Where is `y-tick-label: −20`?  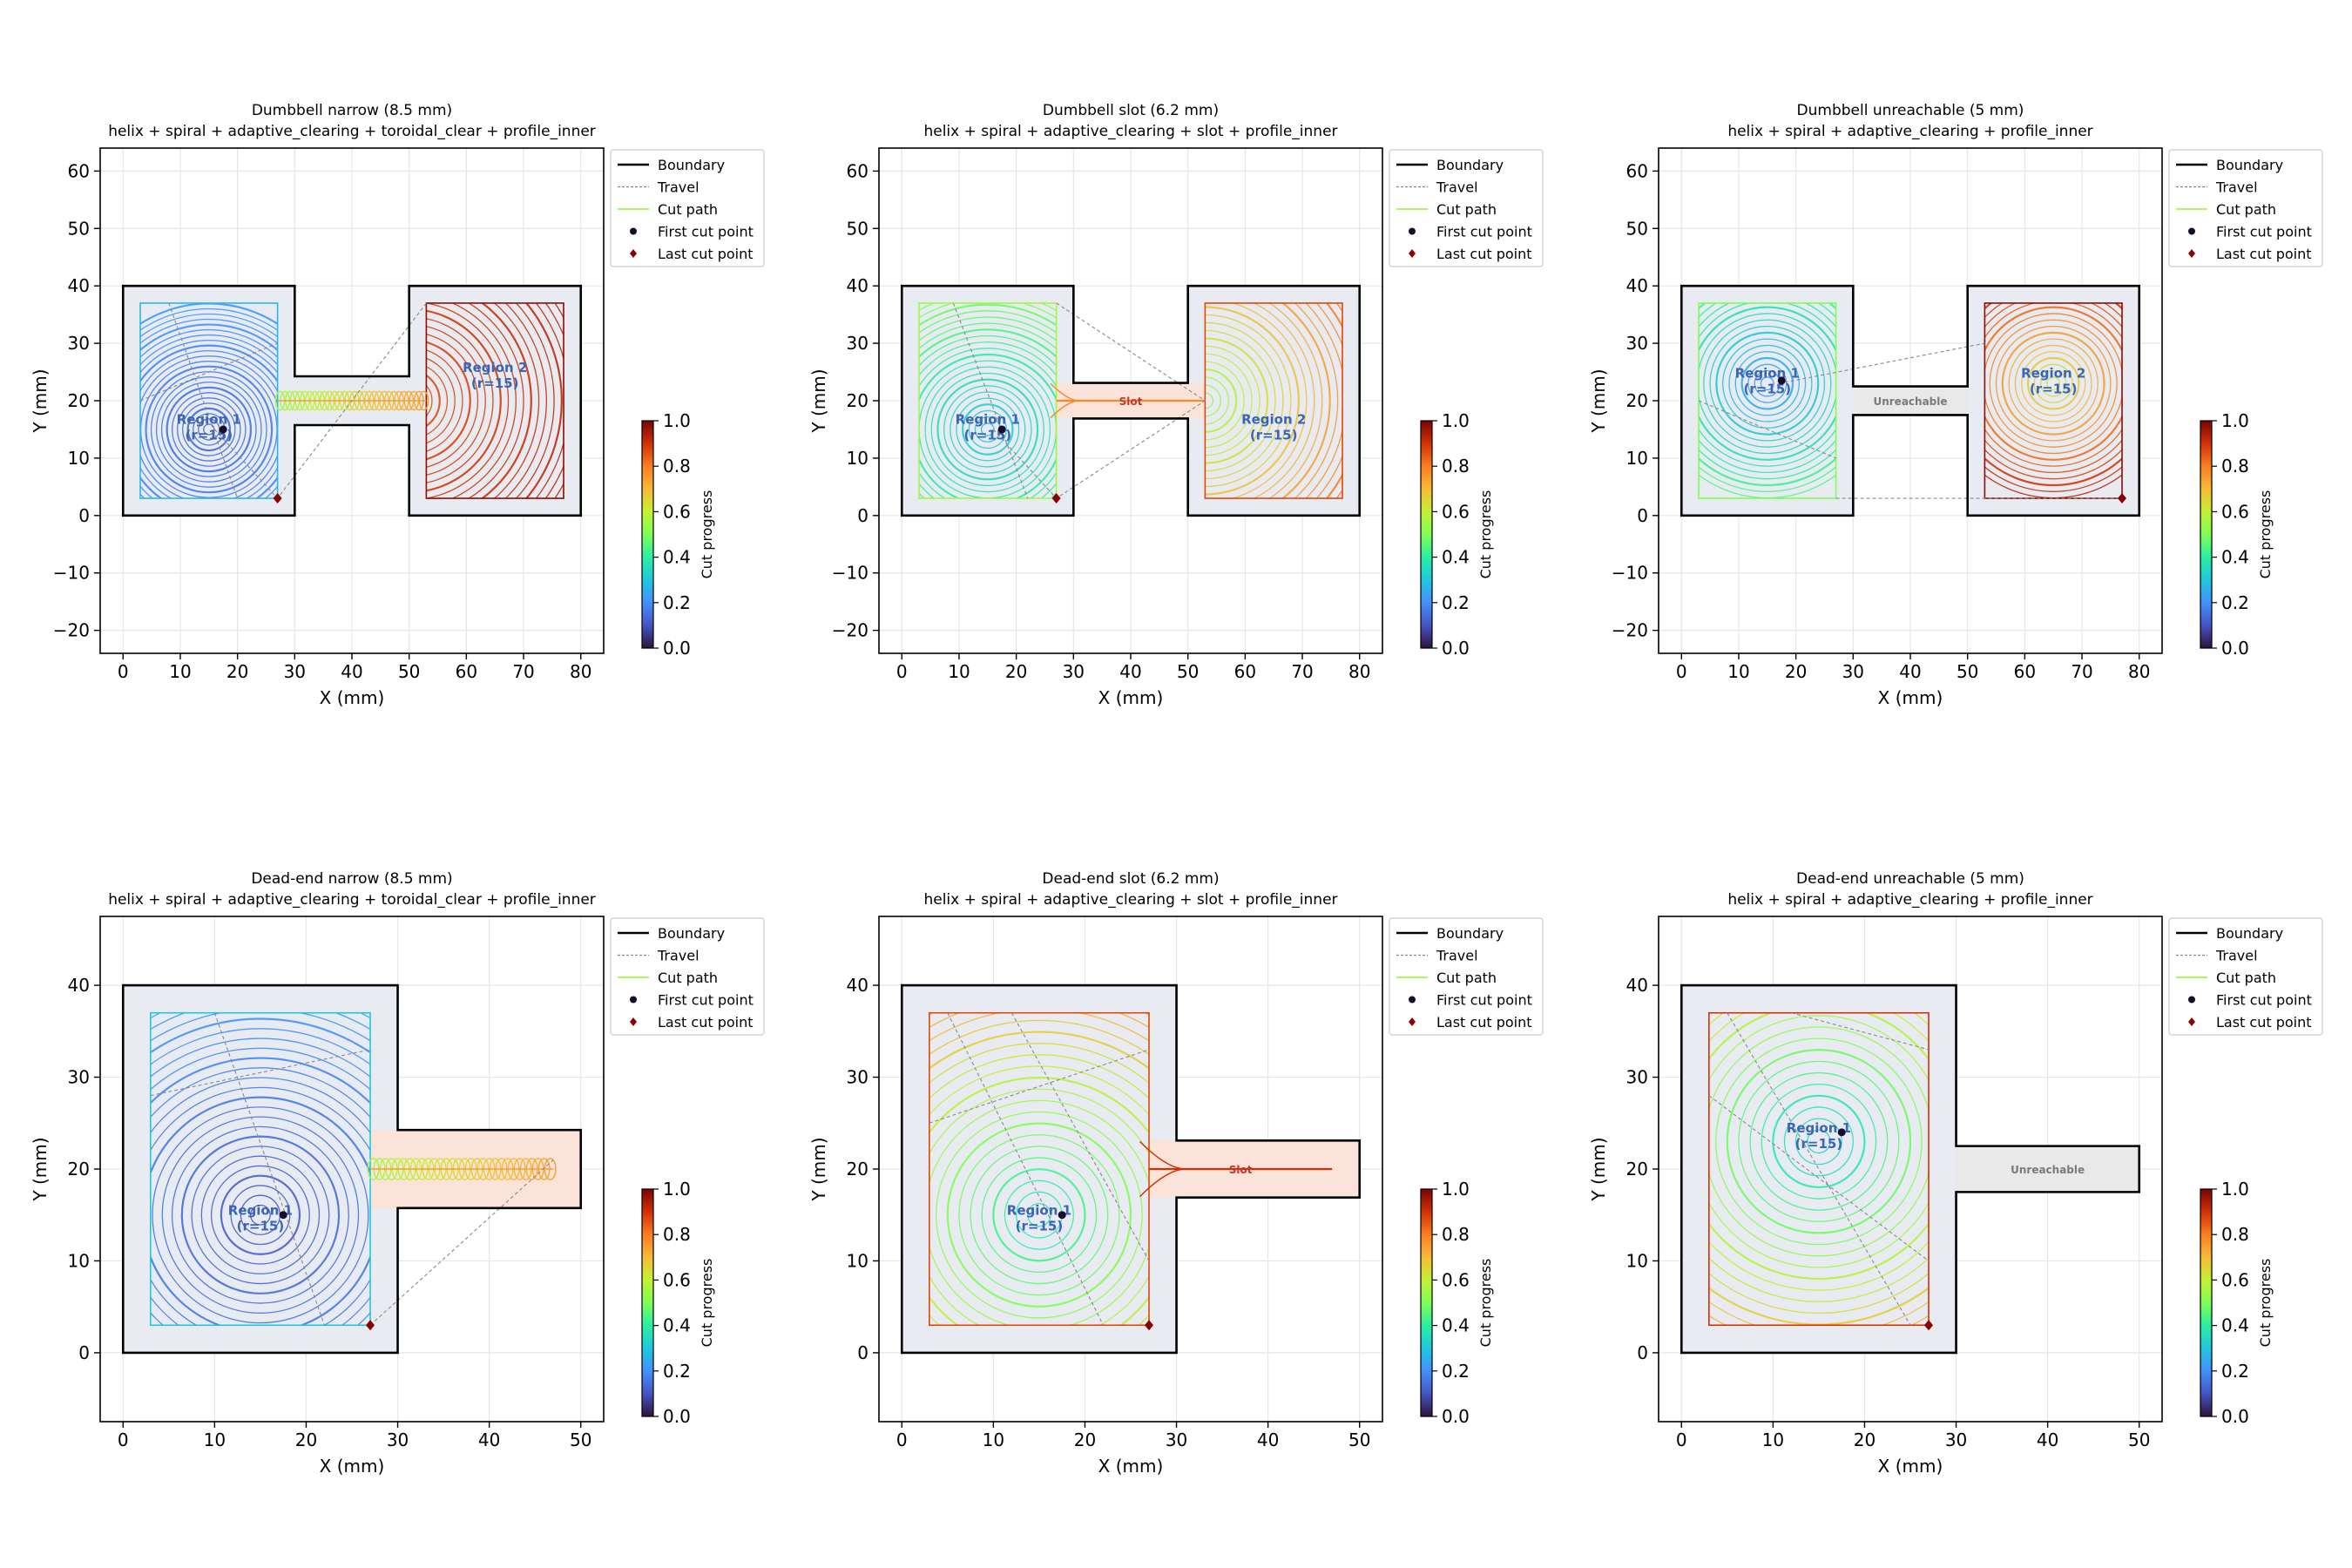 y-tick-label: −20 is located at coordinates (1630, 630).